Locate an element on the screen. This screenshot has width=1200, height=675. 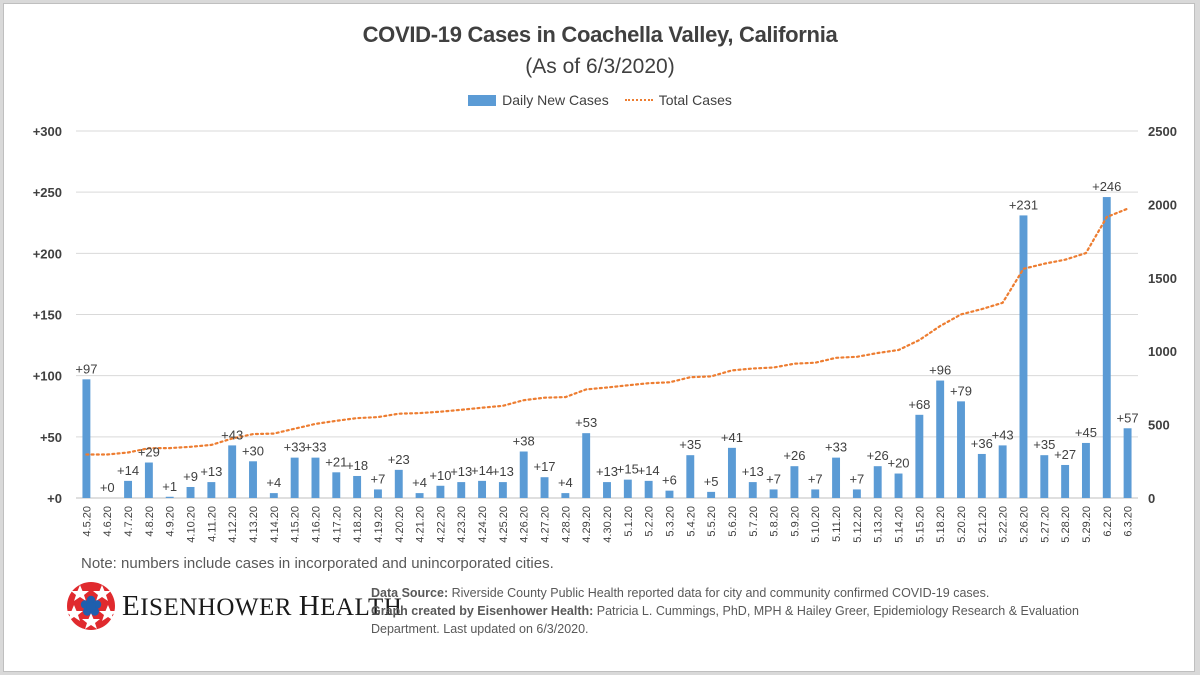
bar-data-label: +36 is located at coordinates (982, 443).